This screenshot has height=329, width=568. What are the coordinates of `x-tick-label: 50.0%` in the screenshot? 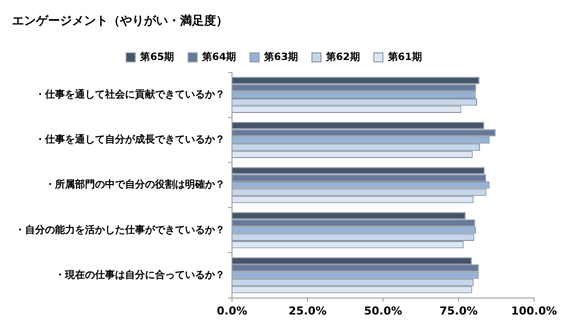 It's located at (383, 311).